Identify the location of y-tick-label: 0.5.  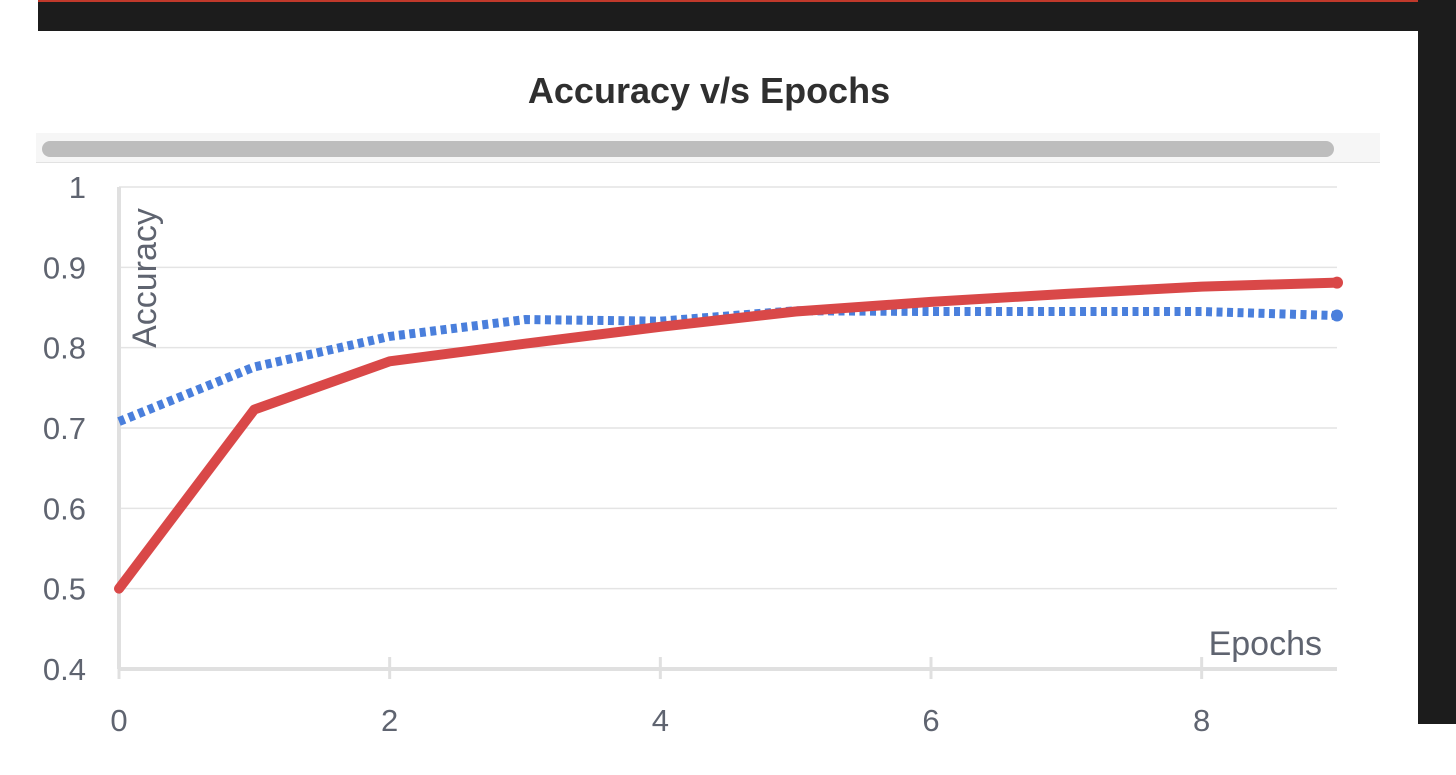
(64, 589).